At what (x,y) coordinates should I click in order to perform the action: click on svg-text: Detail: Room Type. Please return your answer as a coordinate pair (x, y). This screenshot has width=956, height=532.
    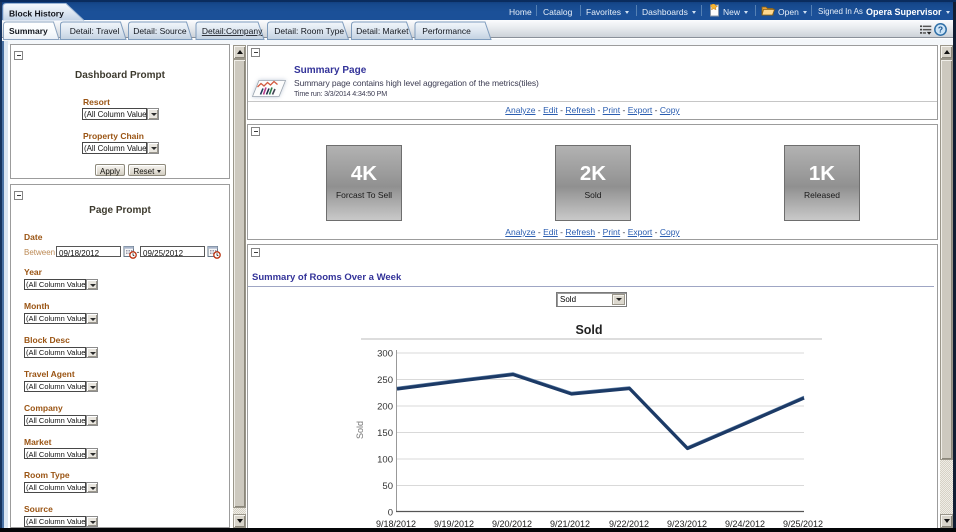
    Looking at the image, I should click on (309, 31).